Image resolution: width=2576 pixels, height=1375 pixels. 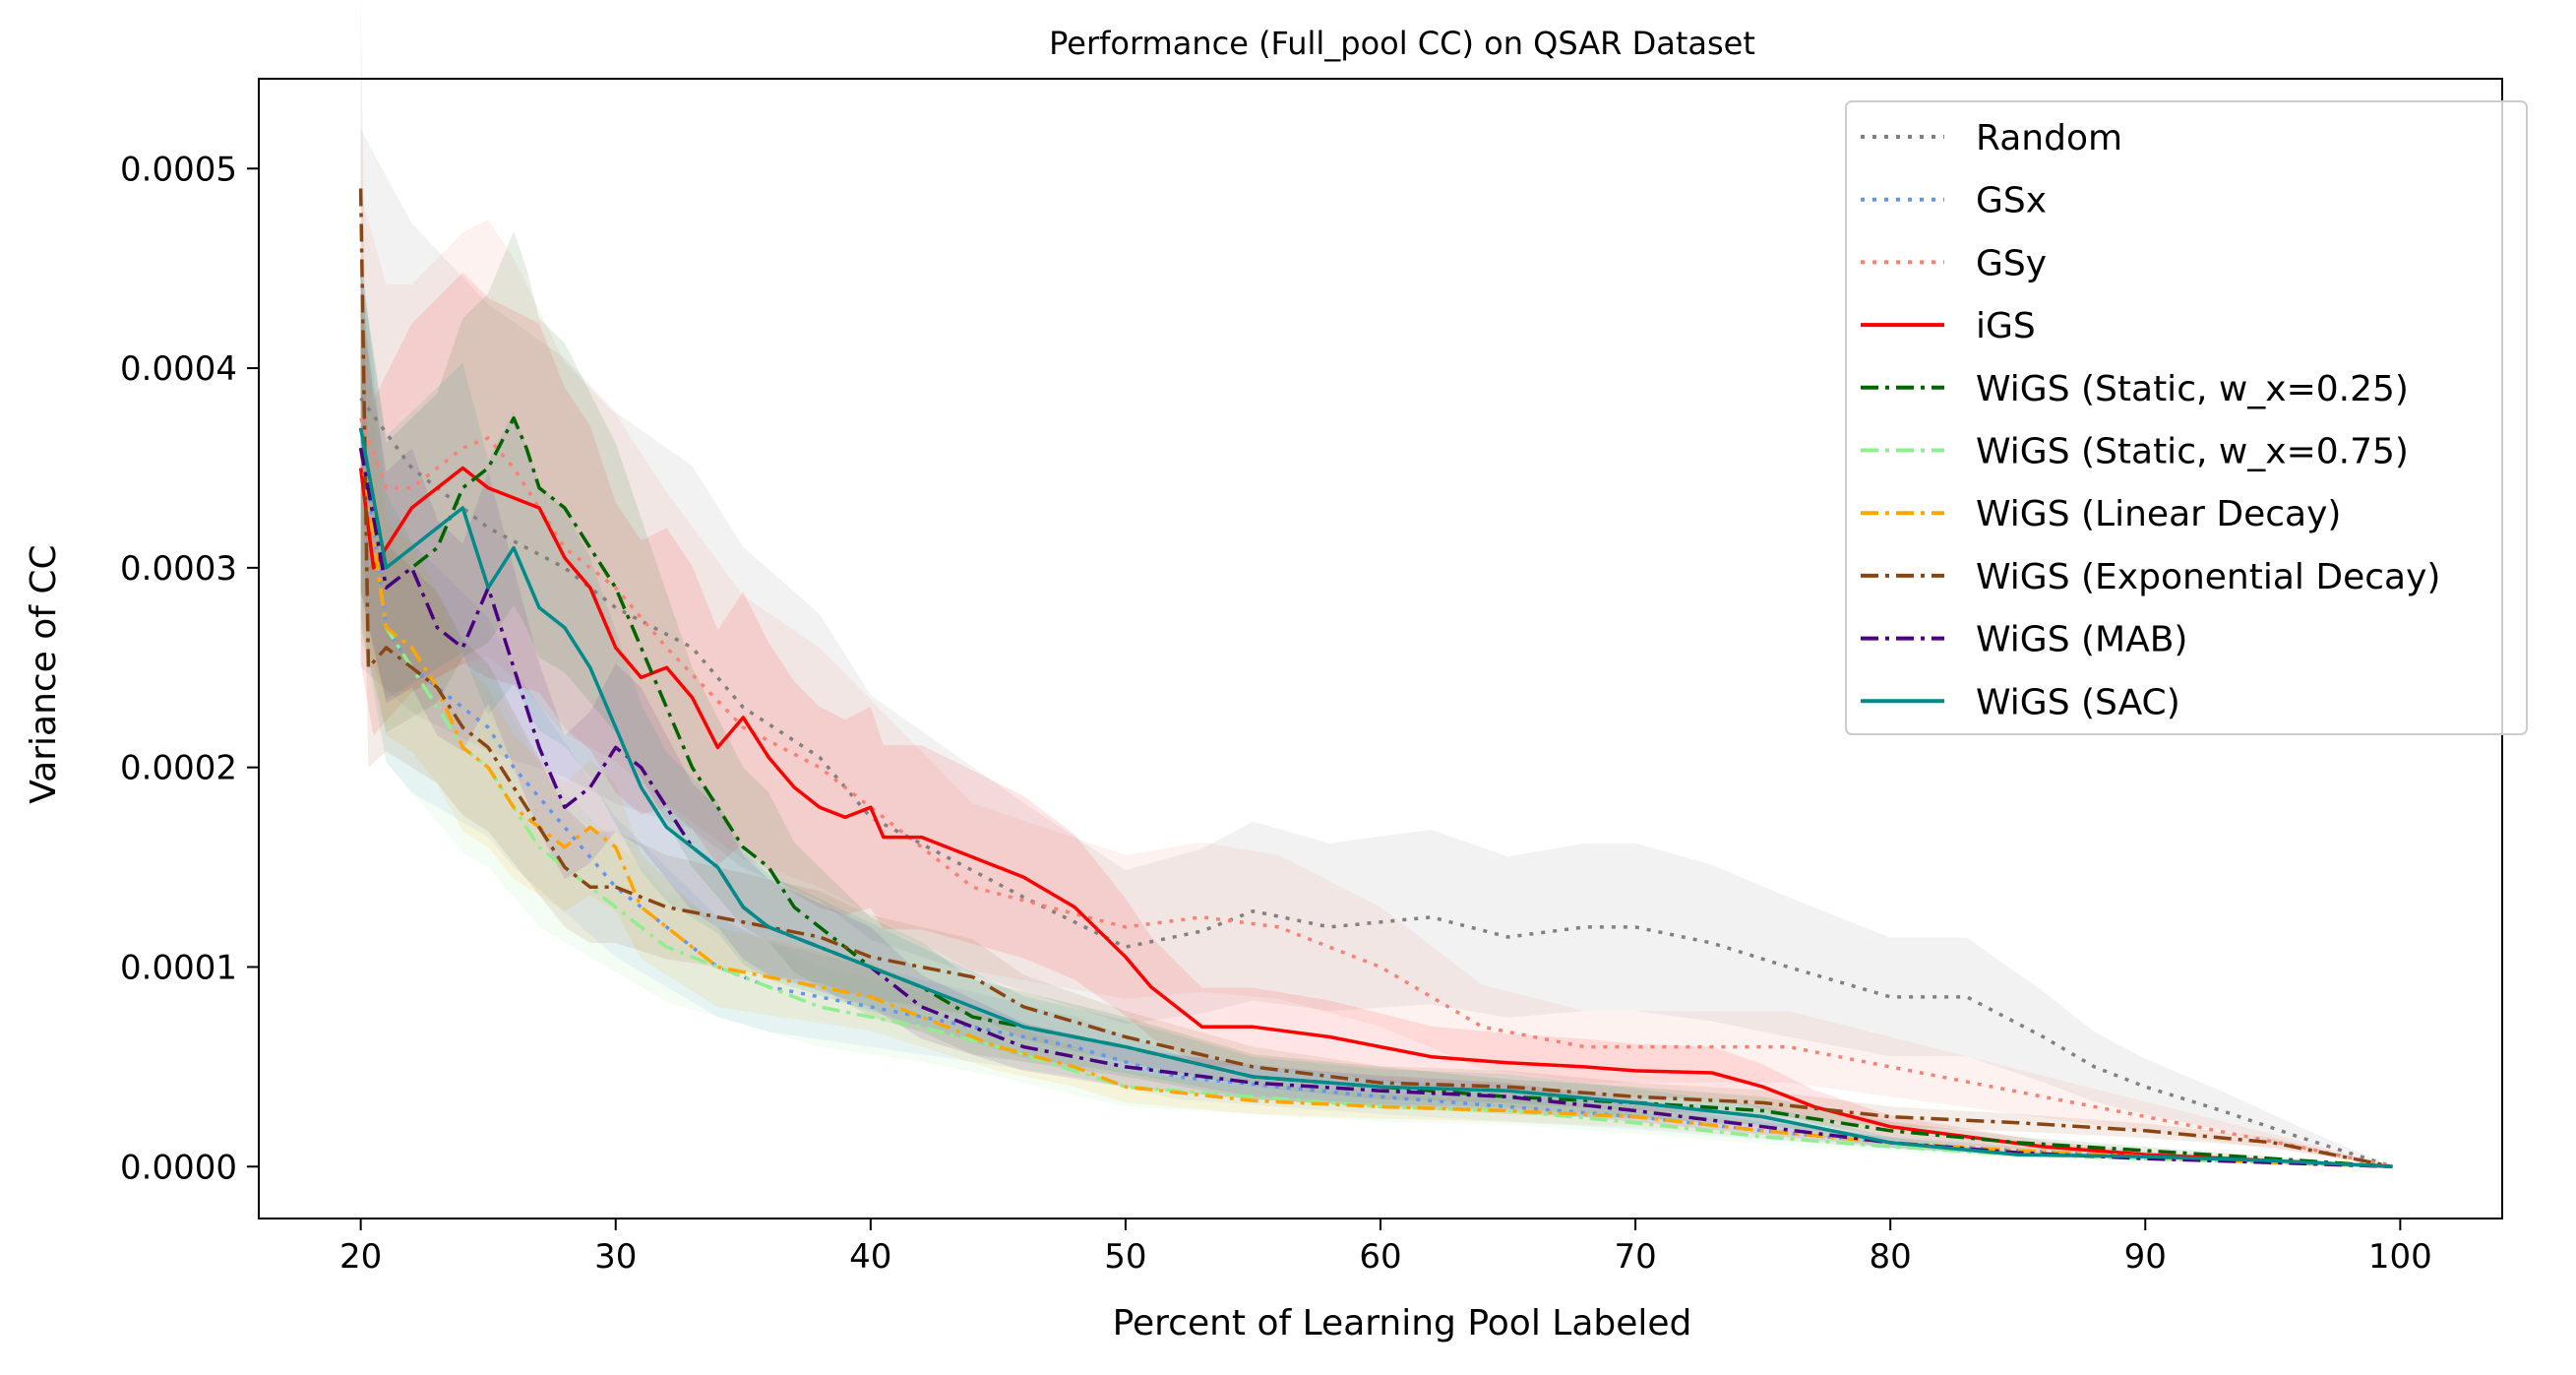 I want to click on x-tick-label: 80, so click(x=1891, y=1257).